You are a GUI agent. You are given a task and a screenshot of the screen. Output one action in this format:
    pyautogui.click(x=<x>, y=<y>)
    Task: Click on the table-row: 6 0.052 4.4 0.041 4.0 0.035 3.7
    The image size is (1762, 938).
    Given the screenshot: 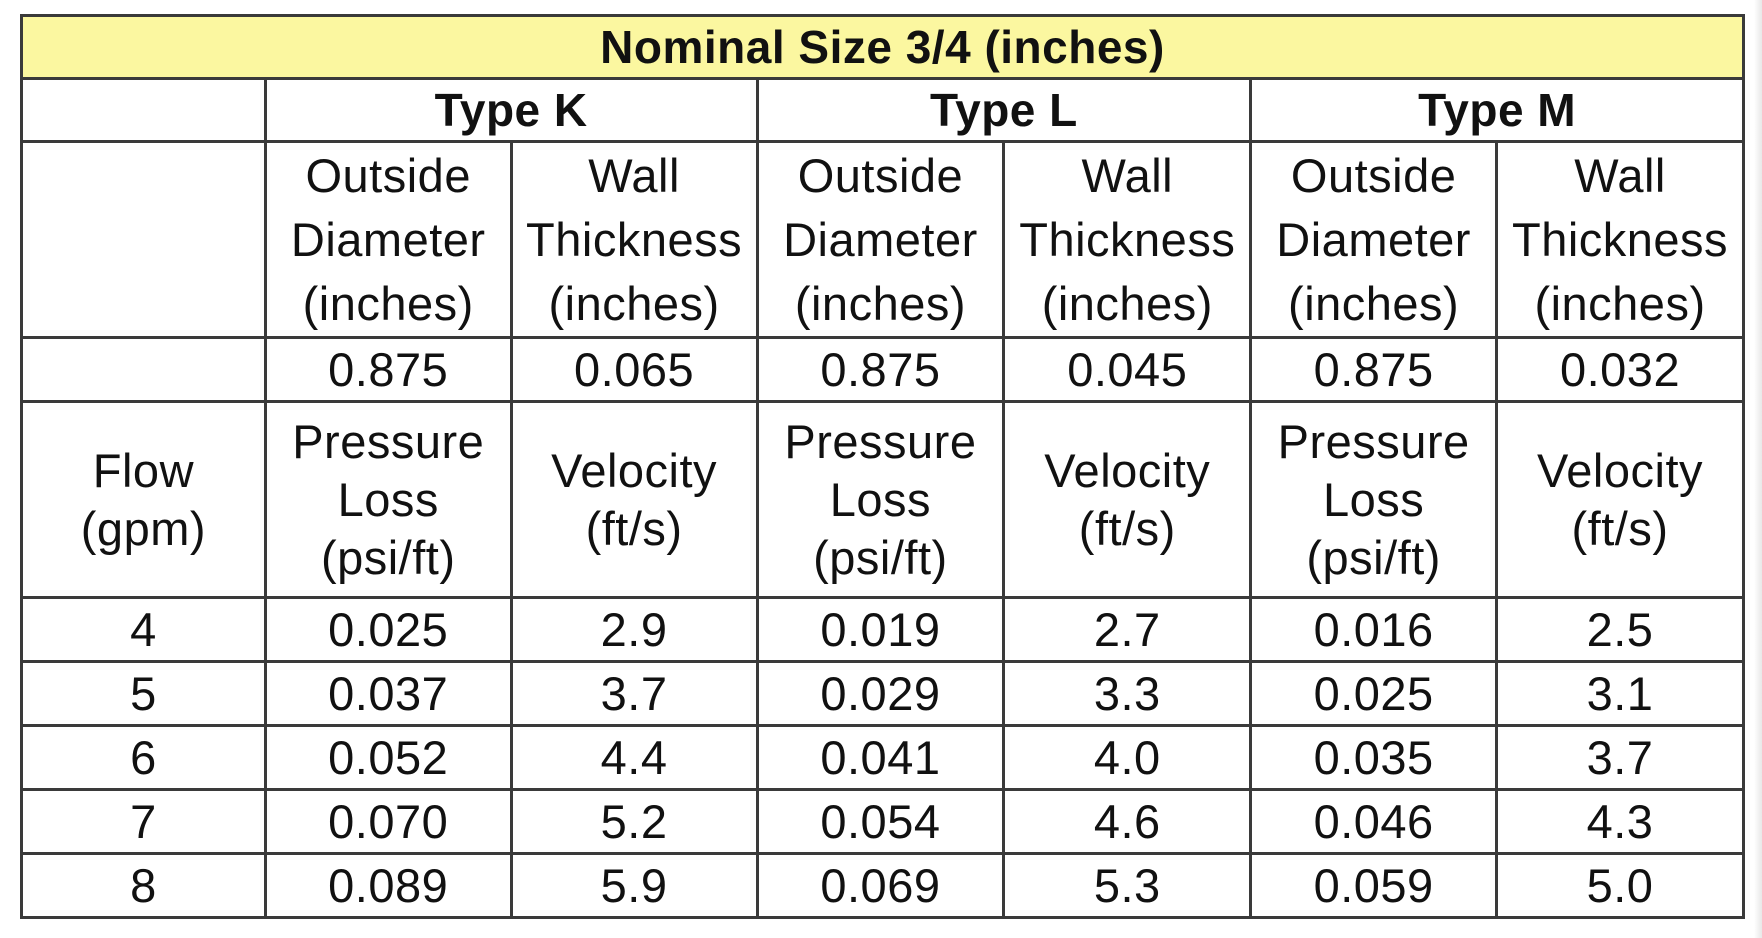 What is the action you would take?
    pyautogui.click(x=882, y=757)
    